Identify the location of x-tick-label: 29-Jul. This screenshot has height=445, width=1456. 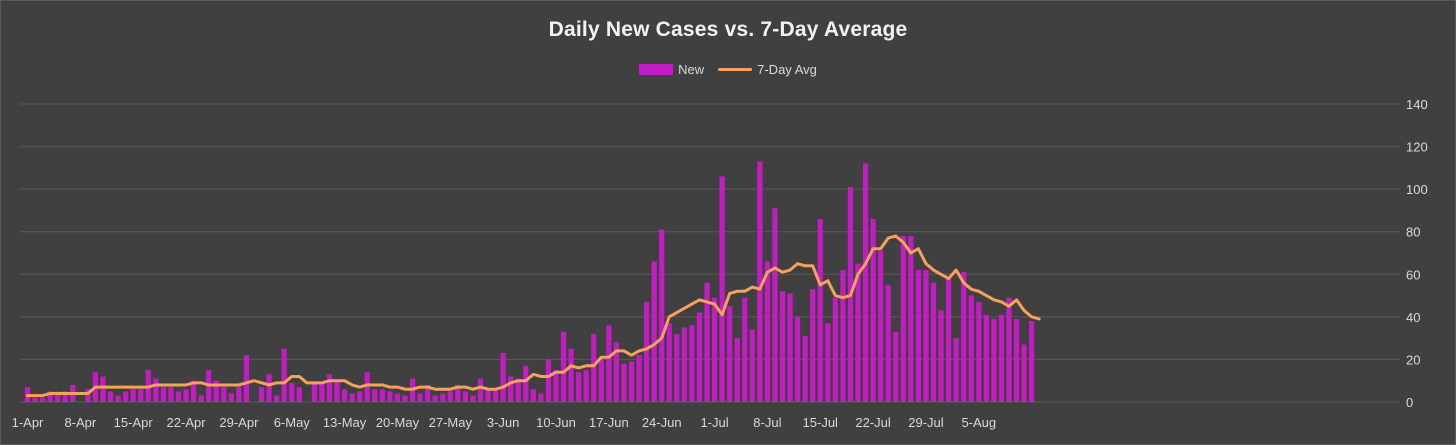
(926, 422).